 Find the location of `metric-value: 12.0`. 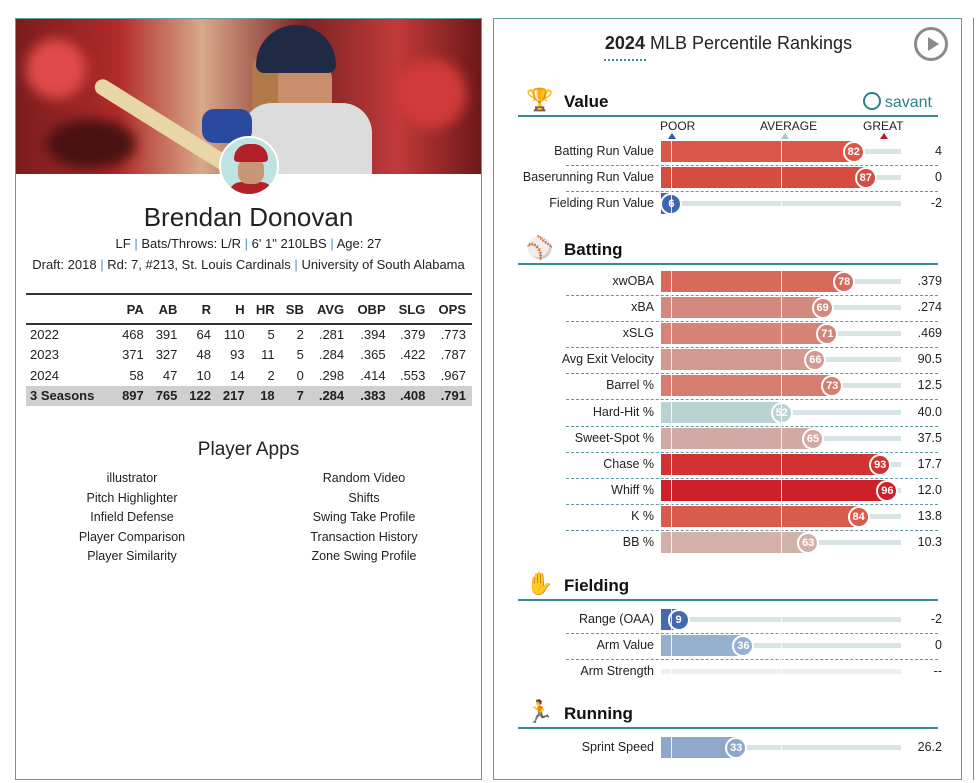

metric-value: 12.0 is located at coordinates (929, 489).